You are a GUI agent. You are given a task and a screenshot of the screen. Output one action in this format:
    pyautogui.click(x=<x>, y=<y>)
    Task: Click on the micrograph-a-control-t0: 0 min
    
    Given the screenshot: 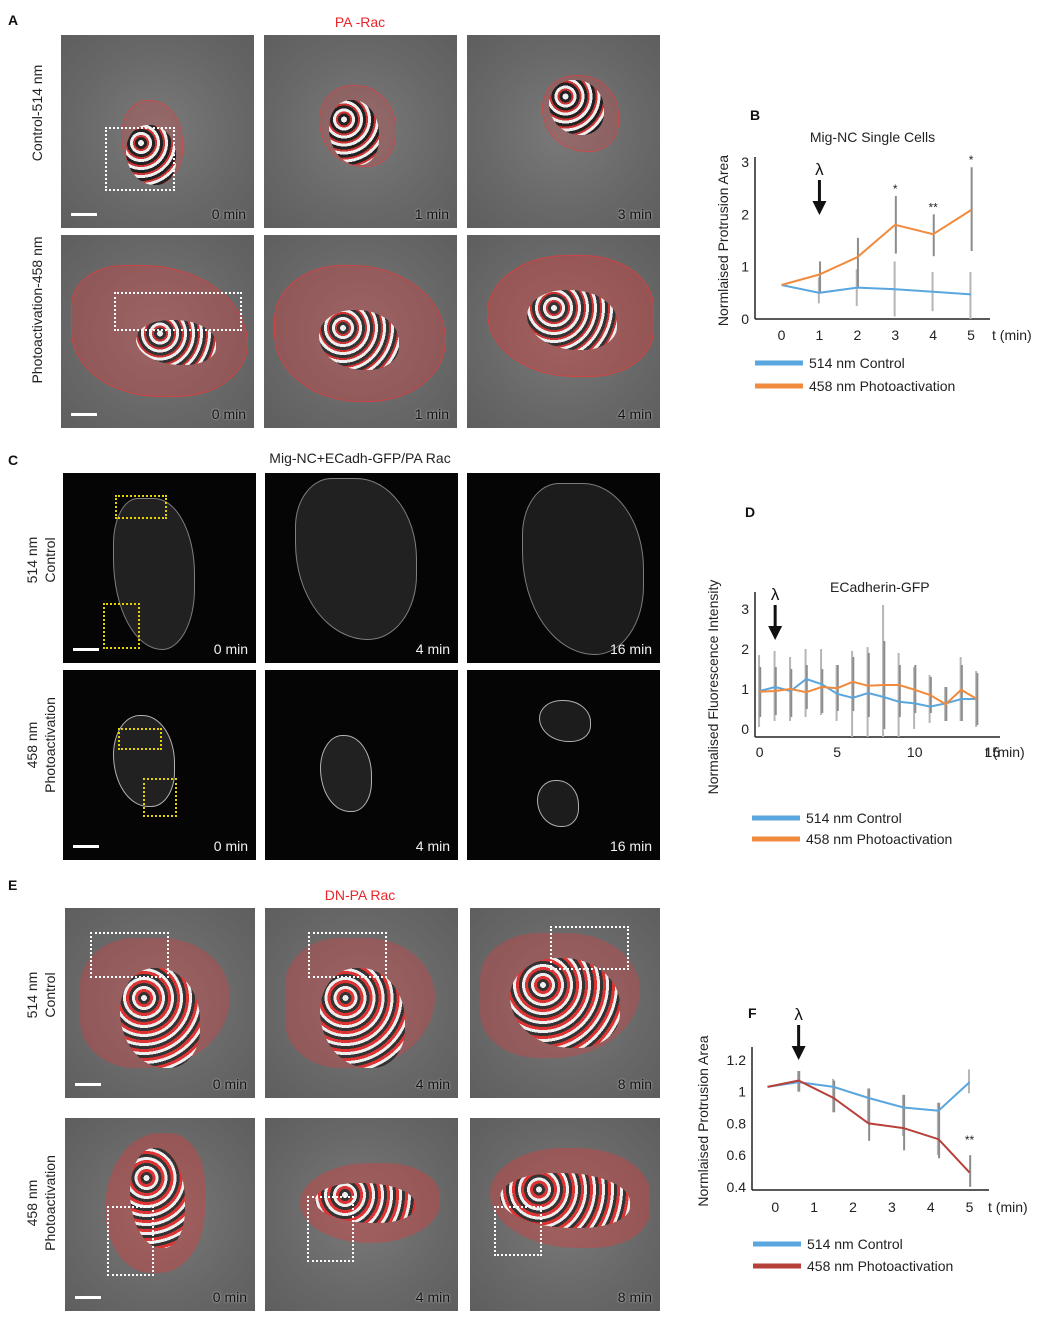 What is the action you would take?
    pyautogui.click(x=157, y=131)
    